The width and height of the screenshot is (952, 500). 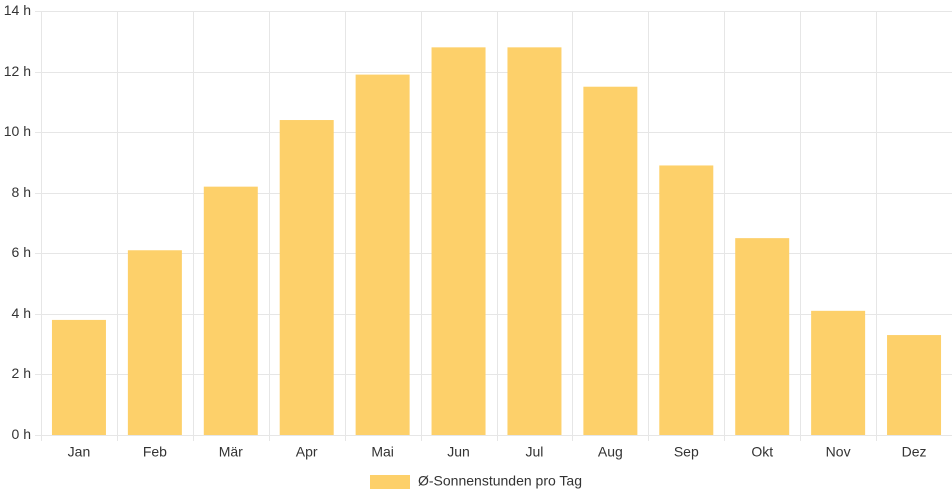 What do you see at coordinates (686, 452) in the screenshot?
I see `x-tick-label: Sep` at bounding box center [686, 452].